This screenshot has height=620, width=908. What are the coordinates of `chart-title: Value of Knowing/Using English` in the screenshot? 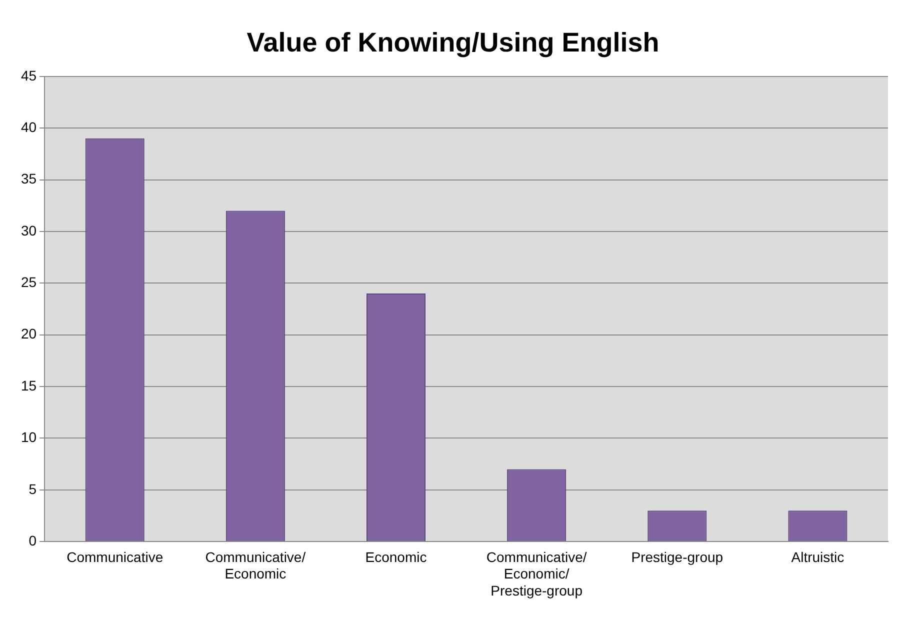 It's located at (453, 43).